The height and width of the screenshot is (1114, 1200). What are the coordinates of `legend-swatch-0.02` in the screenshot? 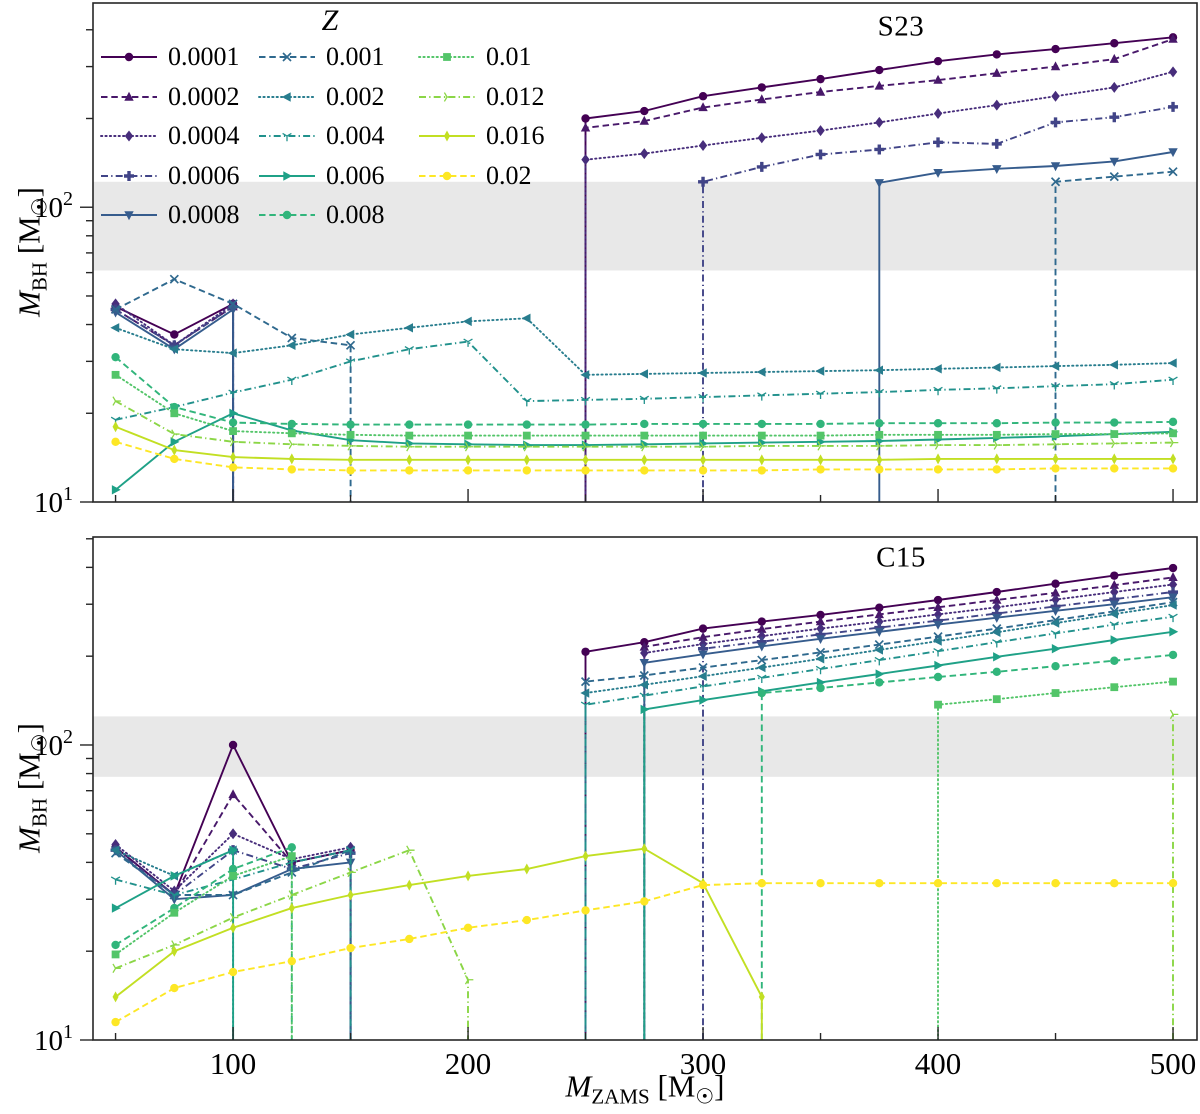 It's located at (447, 175).